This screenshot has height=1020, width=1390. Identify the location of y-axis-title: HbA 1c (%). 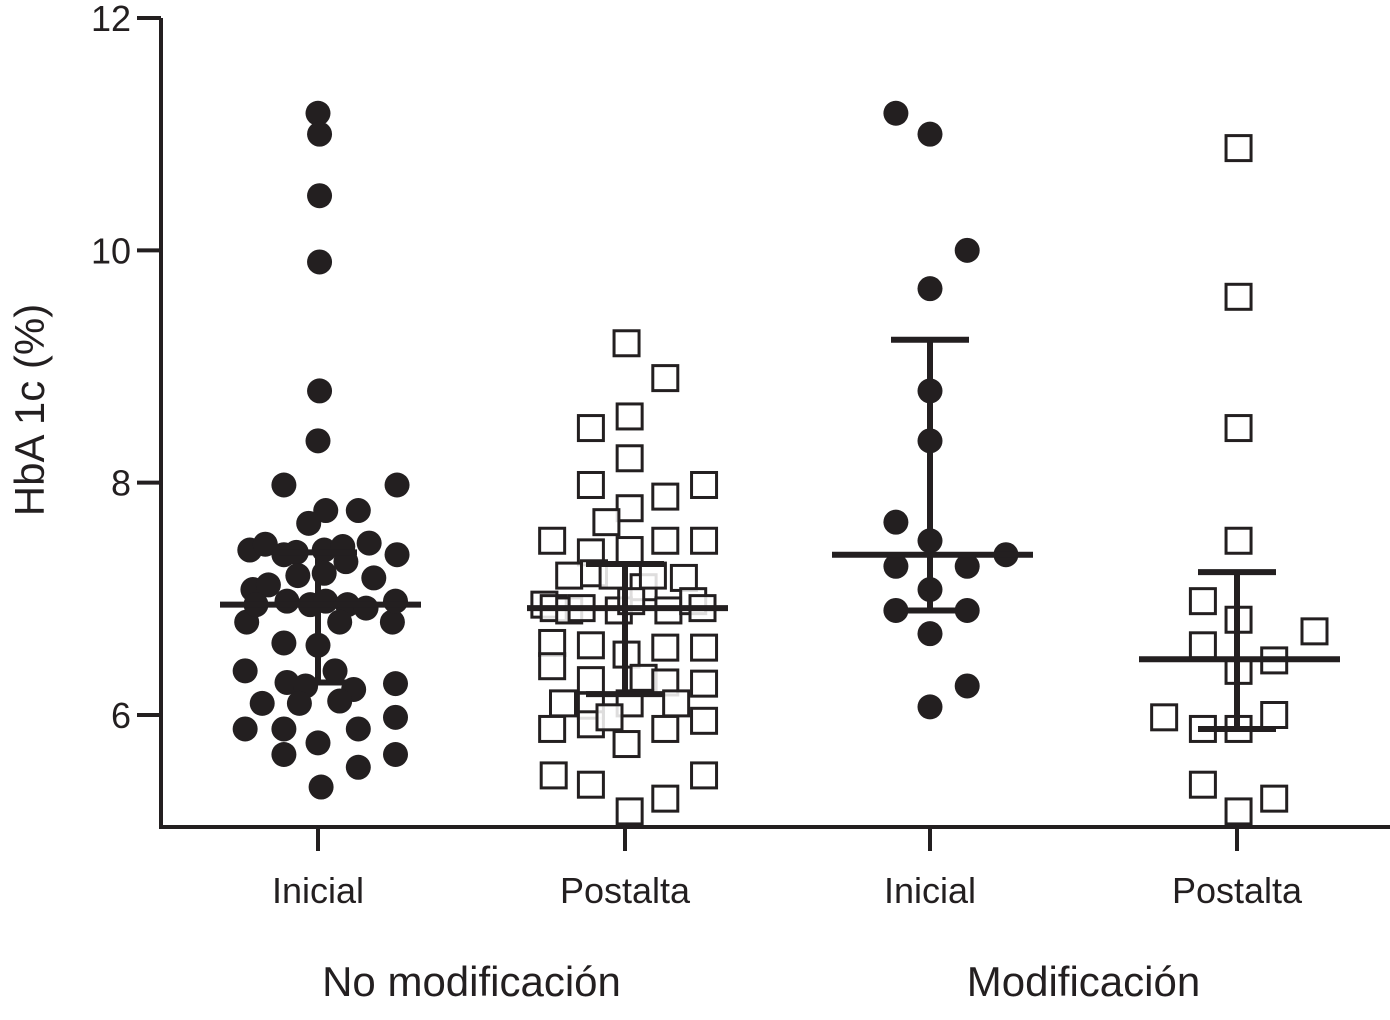
(29, 410).